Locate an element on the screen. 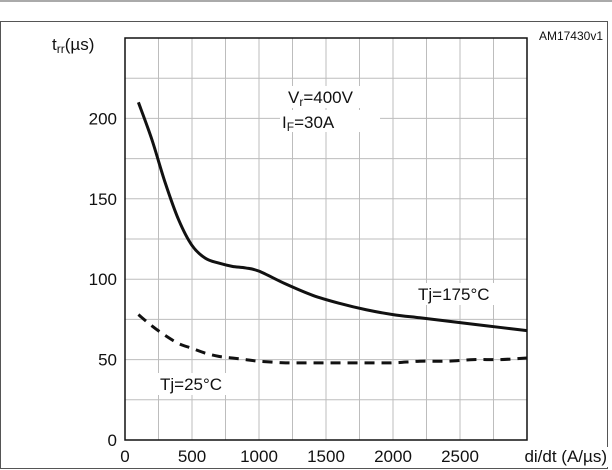 Image resolution: width=612 pixels, height=470 pixels. annot-bg-vr is located at coordinates (335, 97).